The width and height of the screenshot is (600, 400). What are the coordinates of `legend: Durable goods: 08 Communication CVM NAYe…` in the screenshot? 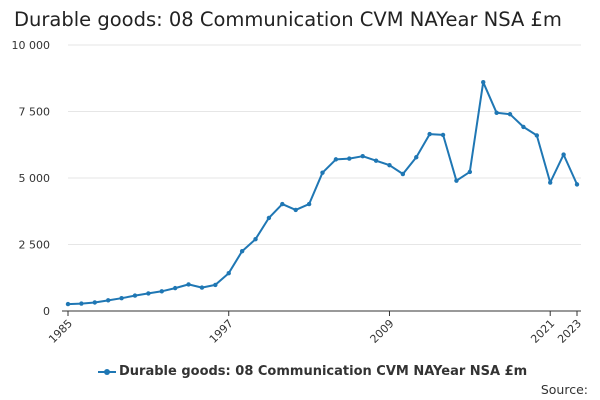 It's located at (312, 371).